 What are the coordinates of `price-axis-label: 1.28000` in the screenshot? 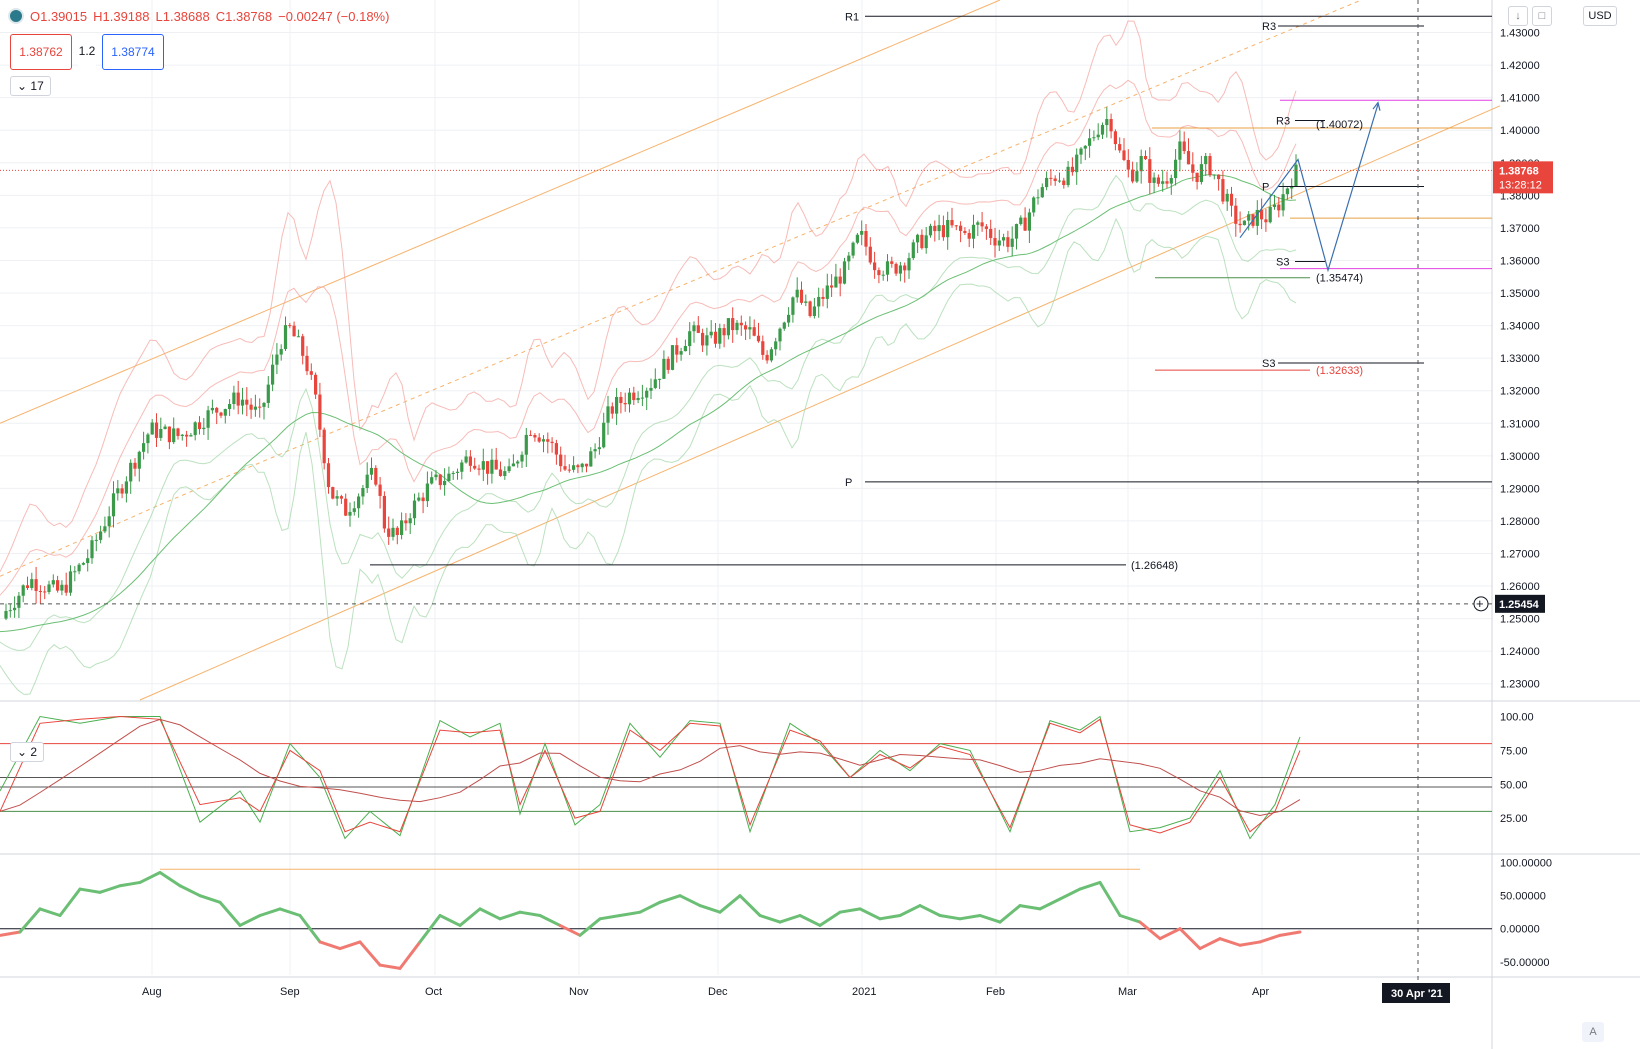 It's located at (1520, 522).